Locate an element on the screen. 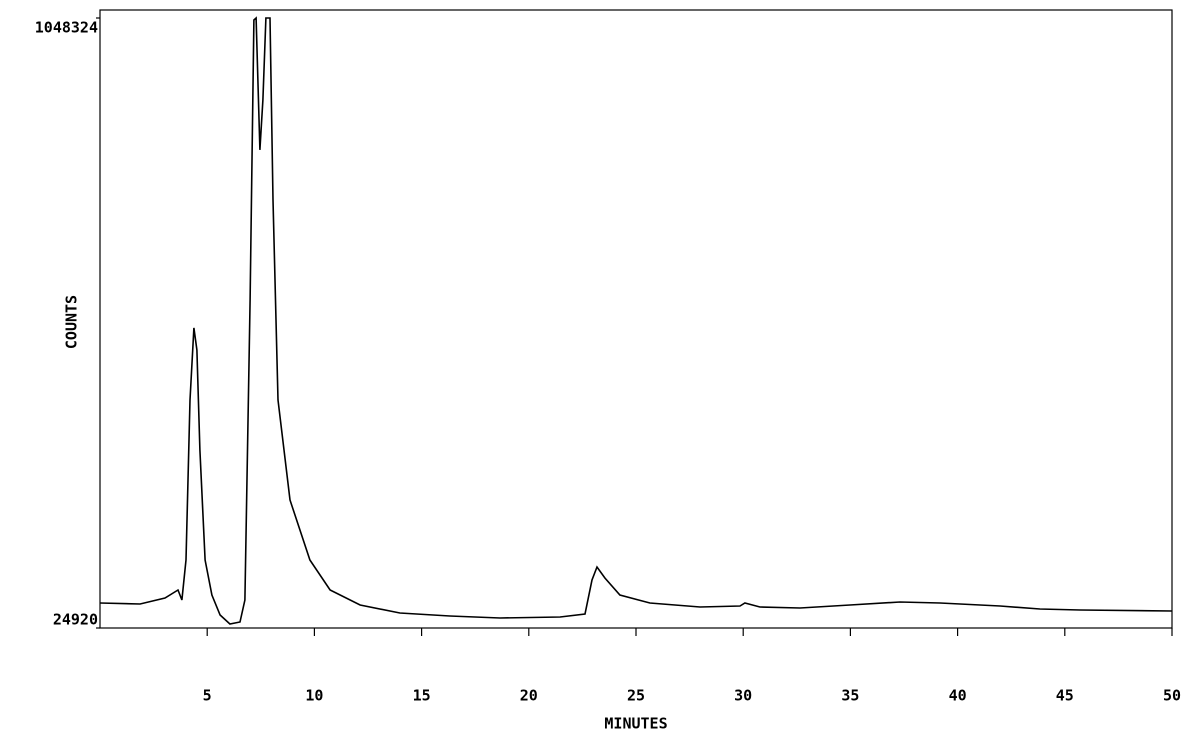 This screenshot has width=1187, height=745. x-tick-label: 50 is located at coordinates (1172, 696).